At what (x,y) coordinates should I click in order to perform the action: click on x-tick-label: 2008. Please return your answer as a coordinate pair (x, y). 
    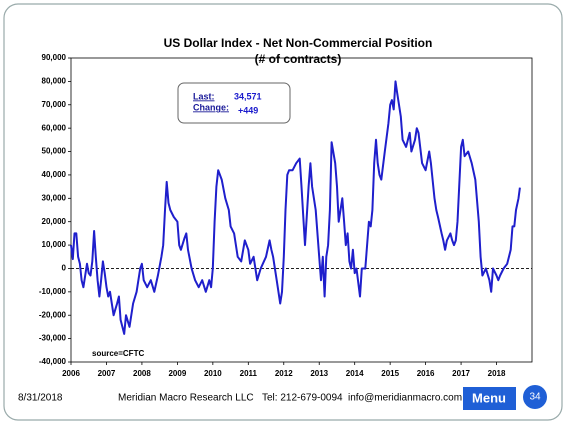
    Looking at the image, I should click on (142, 373).